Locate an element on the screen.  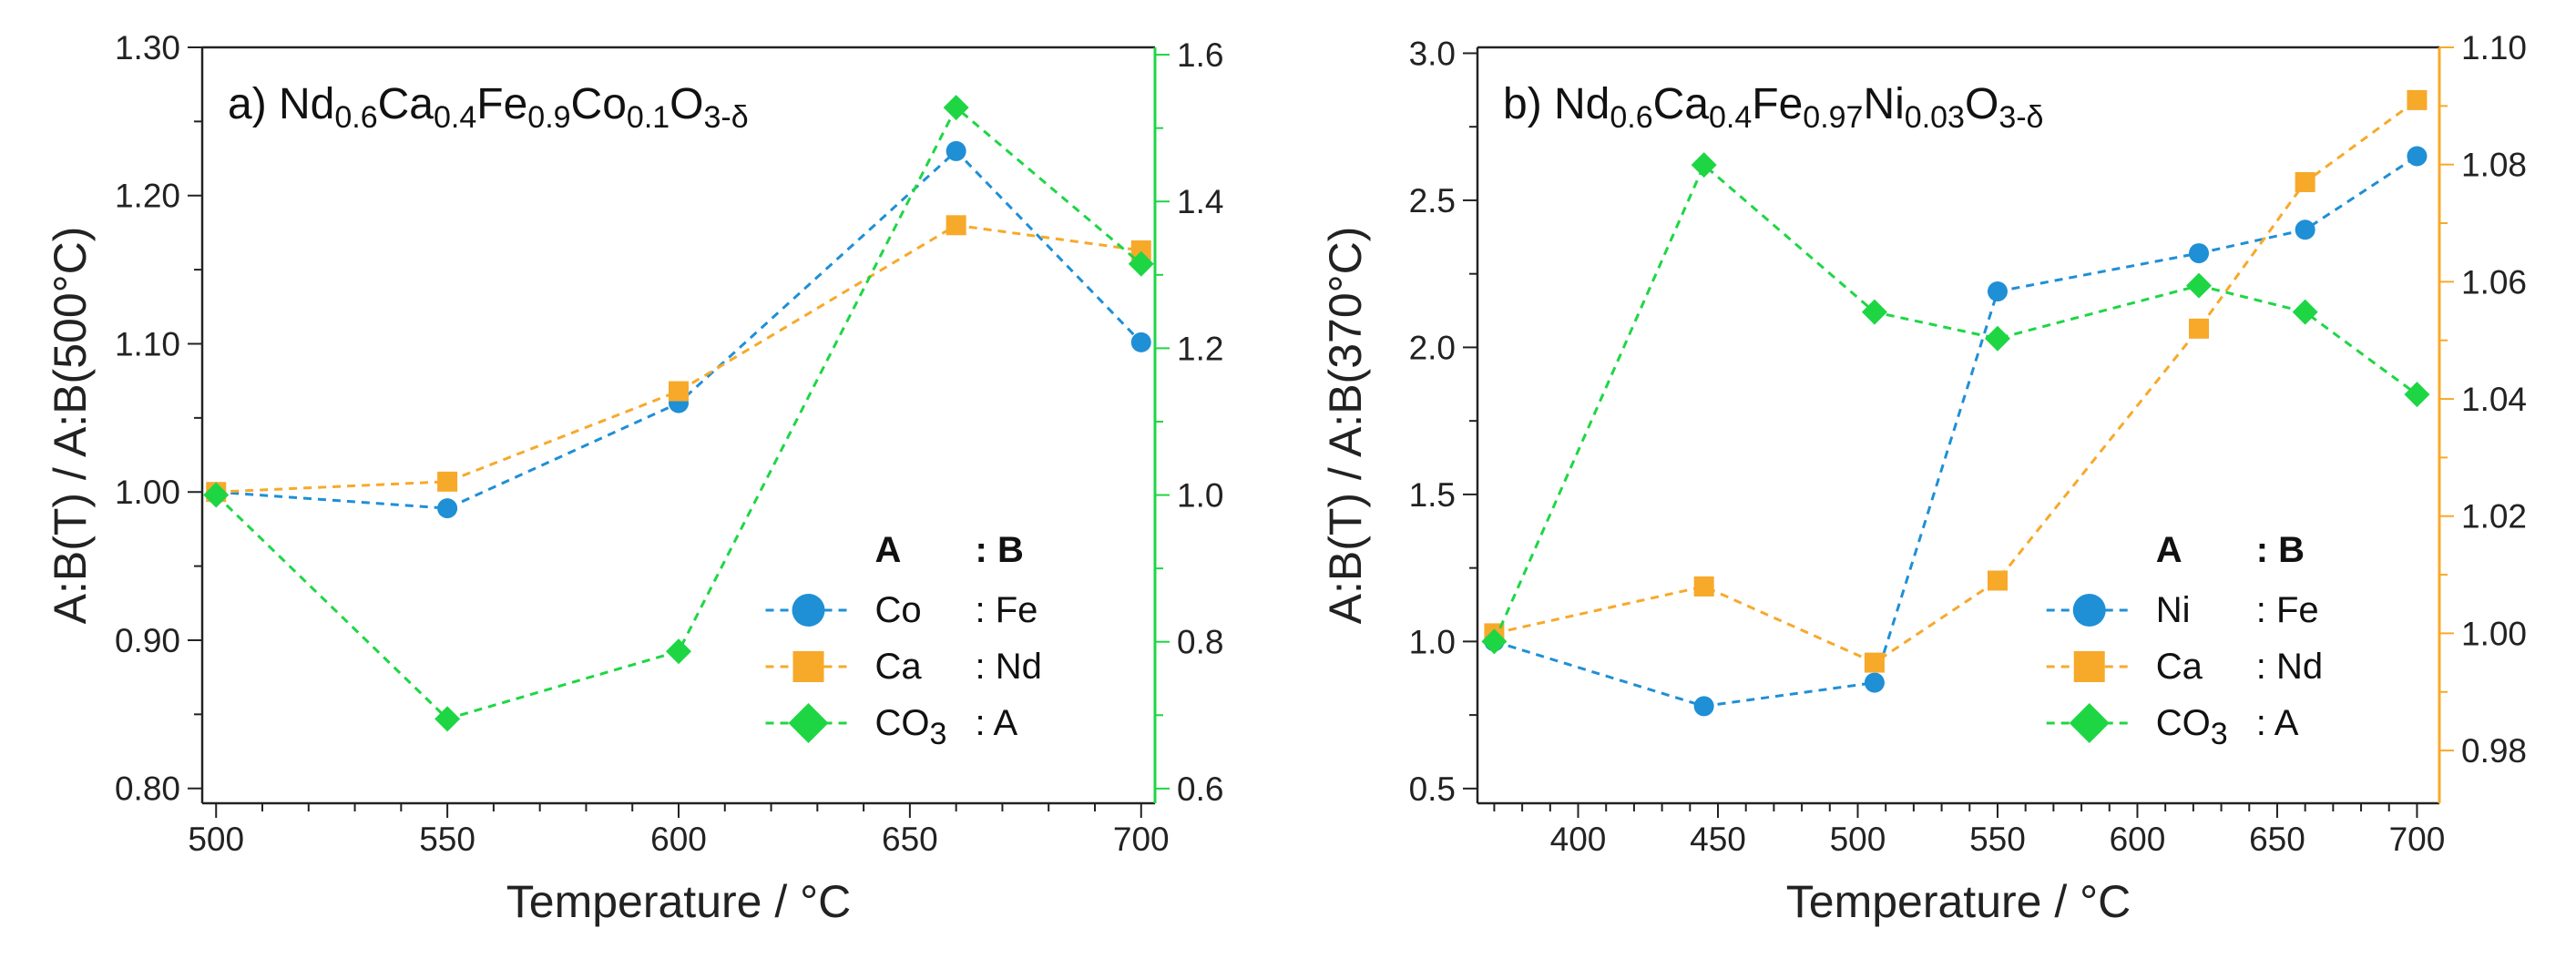
y2-tick-label: 1.2 is located at coordinates (1200, 348).